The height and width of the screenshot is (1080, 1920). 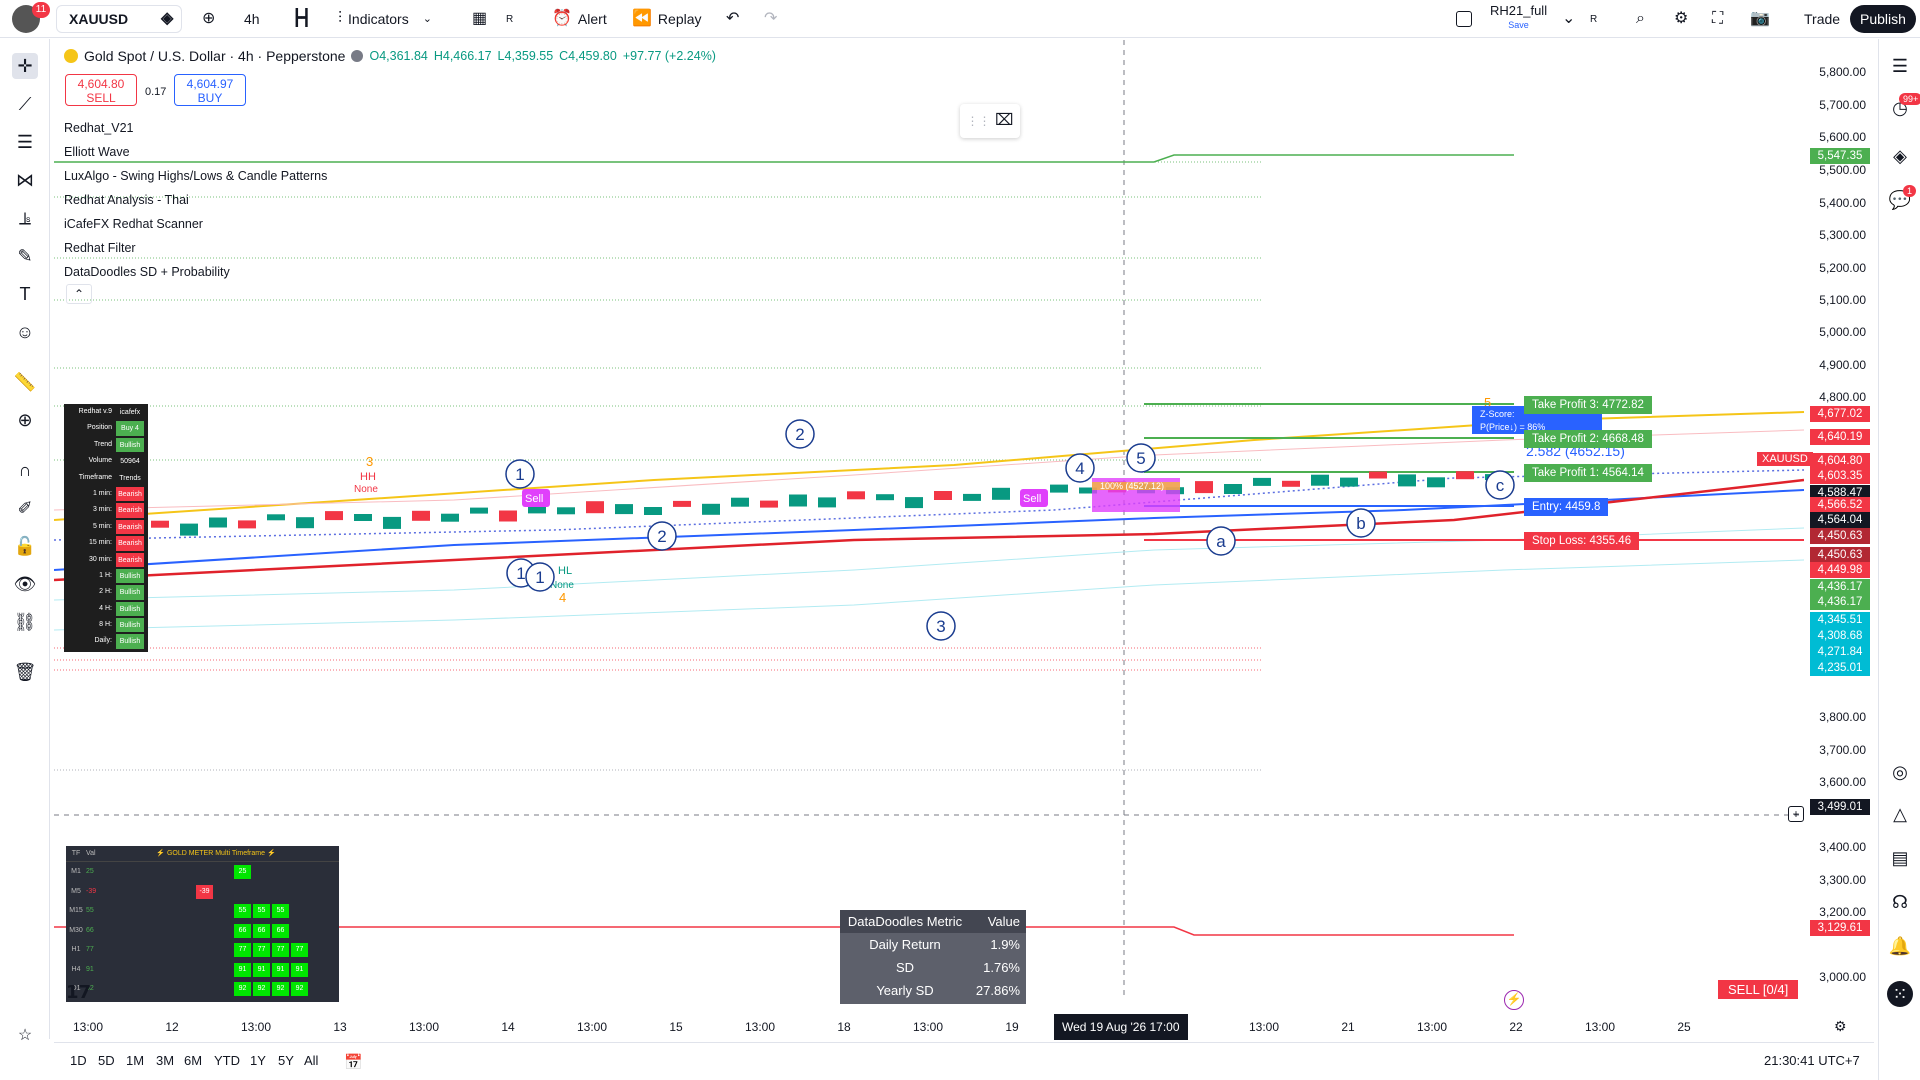 I want to click on indicator-legend-item: DataDoodles SD + Probability, so click(x=147, y=272).